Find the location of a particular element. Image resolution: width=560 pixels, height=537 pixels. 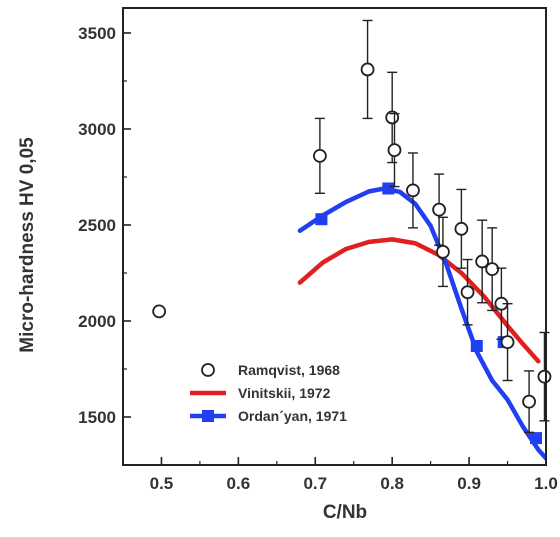

legend-label: Ramqvist, 1968 is located at coordinates (289, 370).